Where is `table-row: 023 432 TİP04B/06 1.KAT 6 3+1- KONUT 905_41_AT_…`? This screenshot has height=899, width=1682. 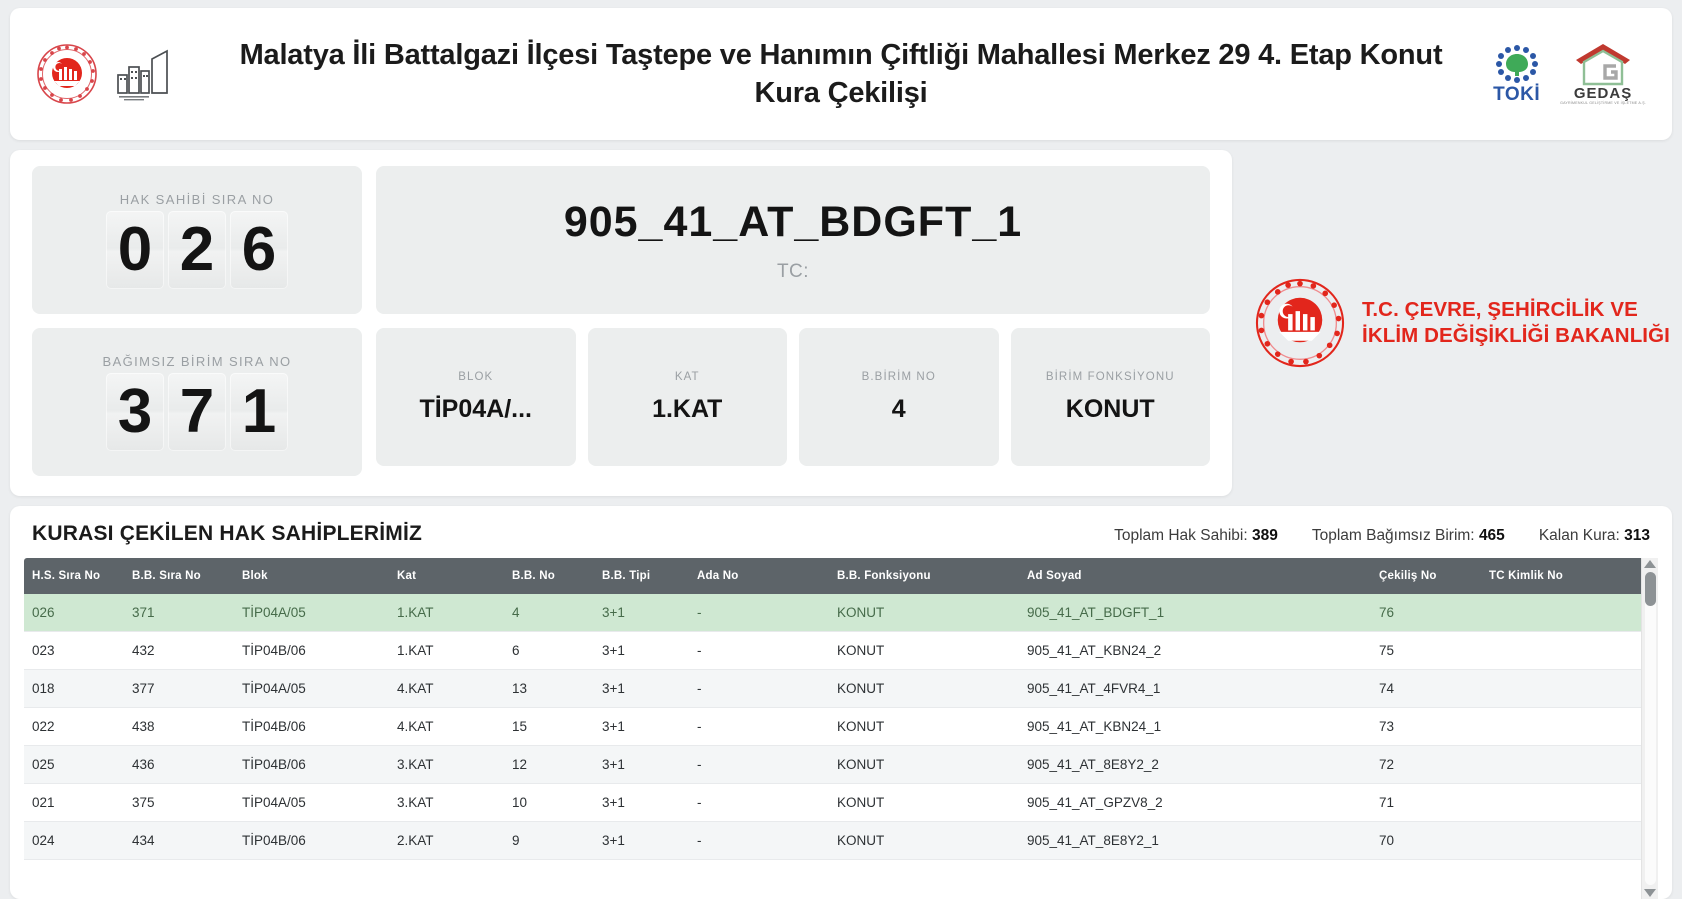 table-row: 023 432 TİP04B/06 1.KAT 6 3+1- KONUT 905_41_AT_… is located at coordinates (832, 650).